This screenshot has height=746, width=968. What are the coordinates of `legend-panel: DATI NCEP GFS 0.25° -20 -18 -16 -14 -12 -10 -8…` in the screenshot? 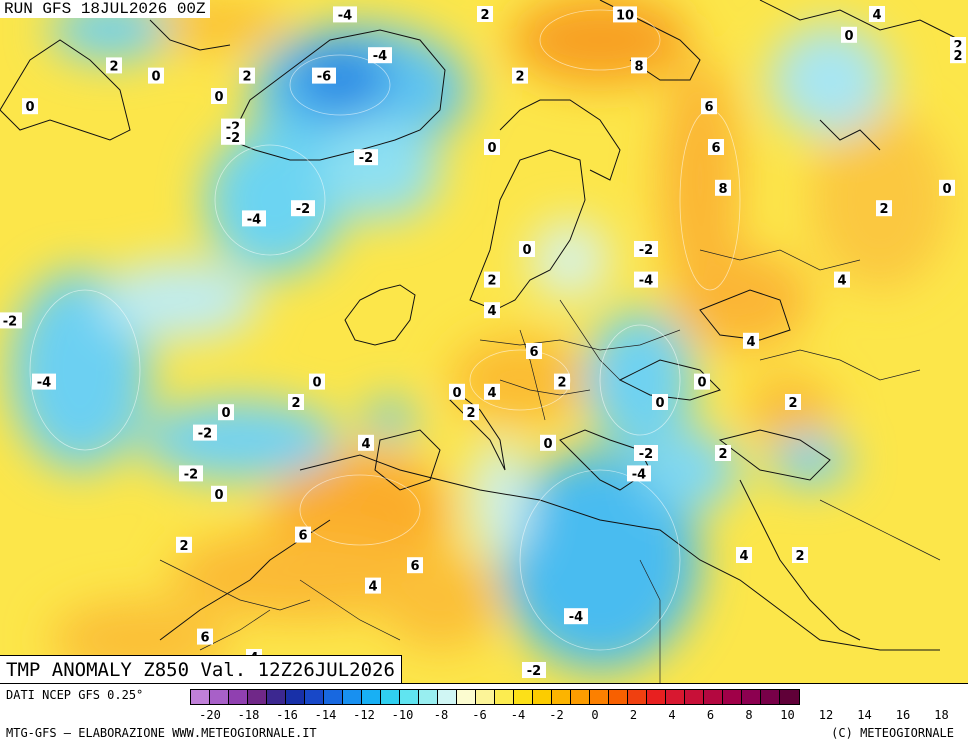 It's located at (484, 714).